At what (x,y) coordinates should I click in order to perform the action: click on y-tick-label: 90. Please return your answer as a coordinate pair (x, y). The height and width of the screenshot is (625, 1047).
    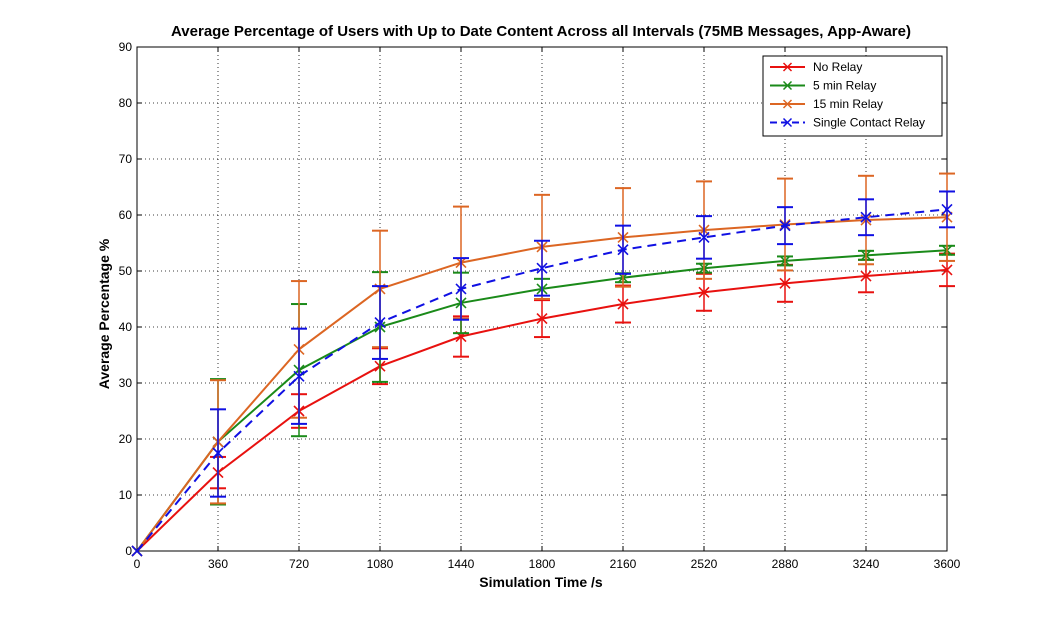
    Looking at the image, I should click on (126, 47).